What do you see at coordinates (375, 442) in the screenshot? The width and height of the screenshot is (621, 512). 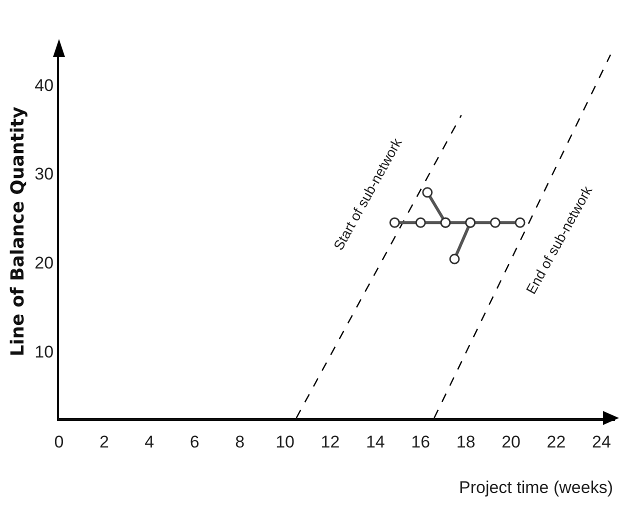 I see `x-tick-label: 14` at bounding box center [375, 442].